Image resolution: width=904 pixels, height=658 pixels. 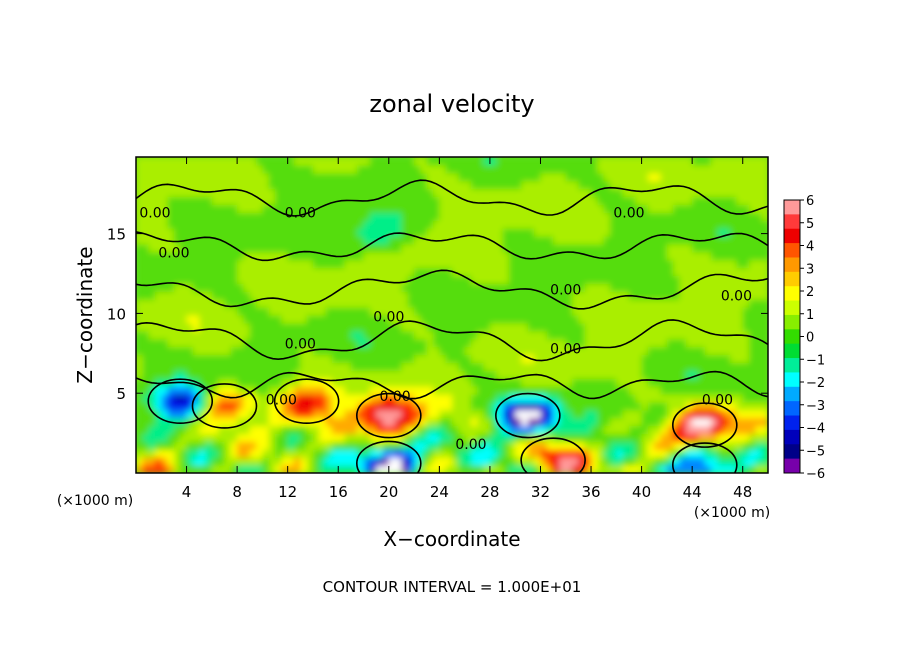 I want to click on contour-line, so click(x=452, y=198).